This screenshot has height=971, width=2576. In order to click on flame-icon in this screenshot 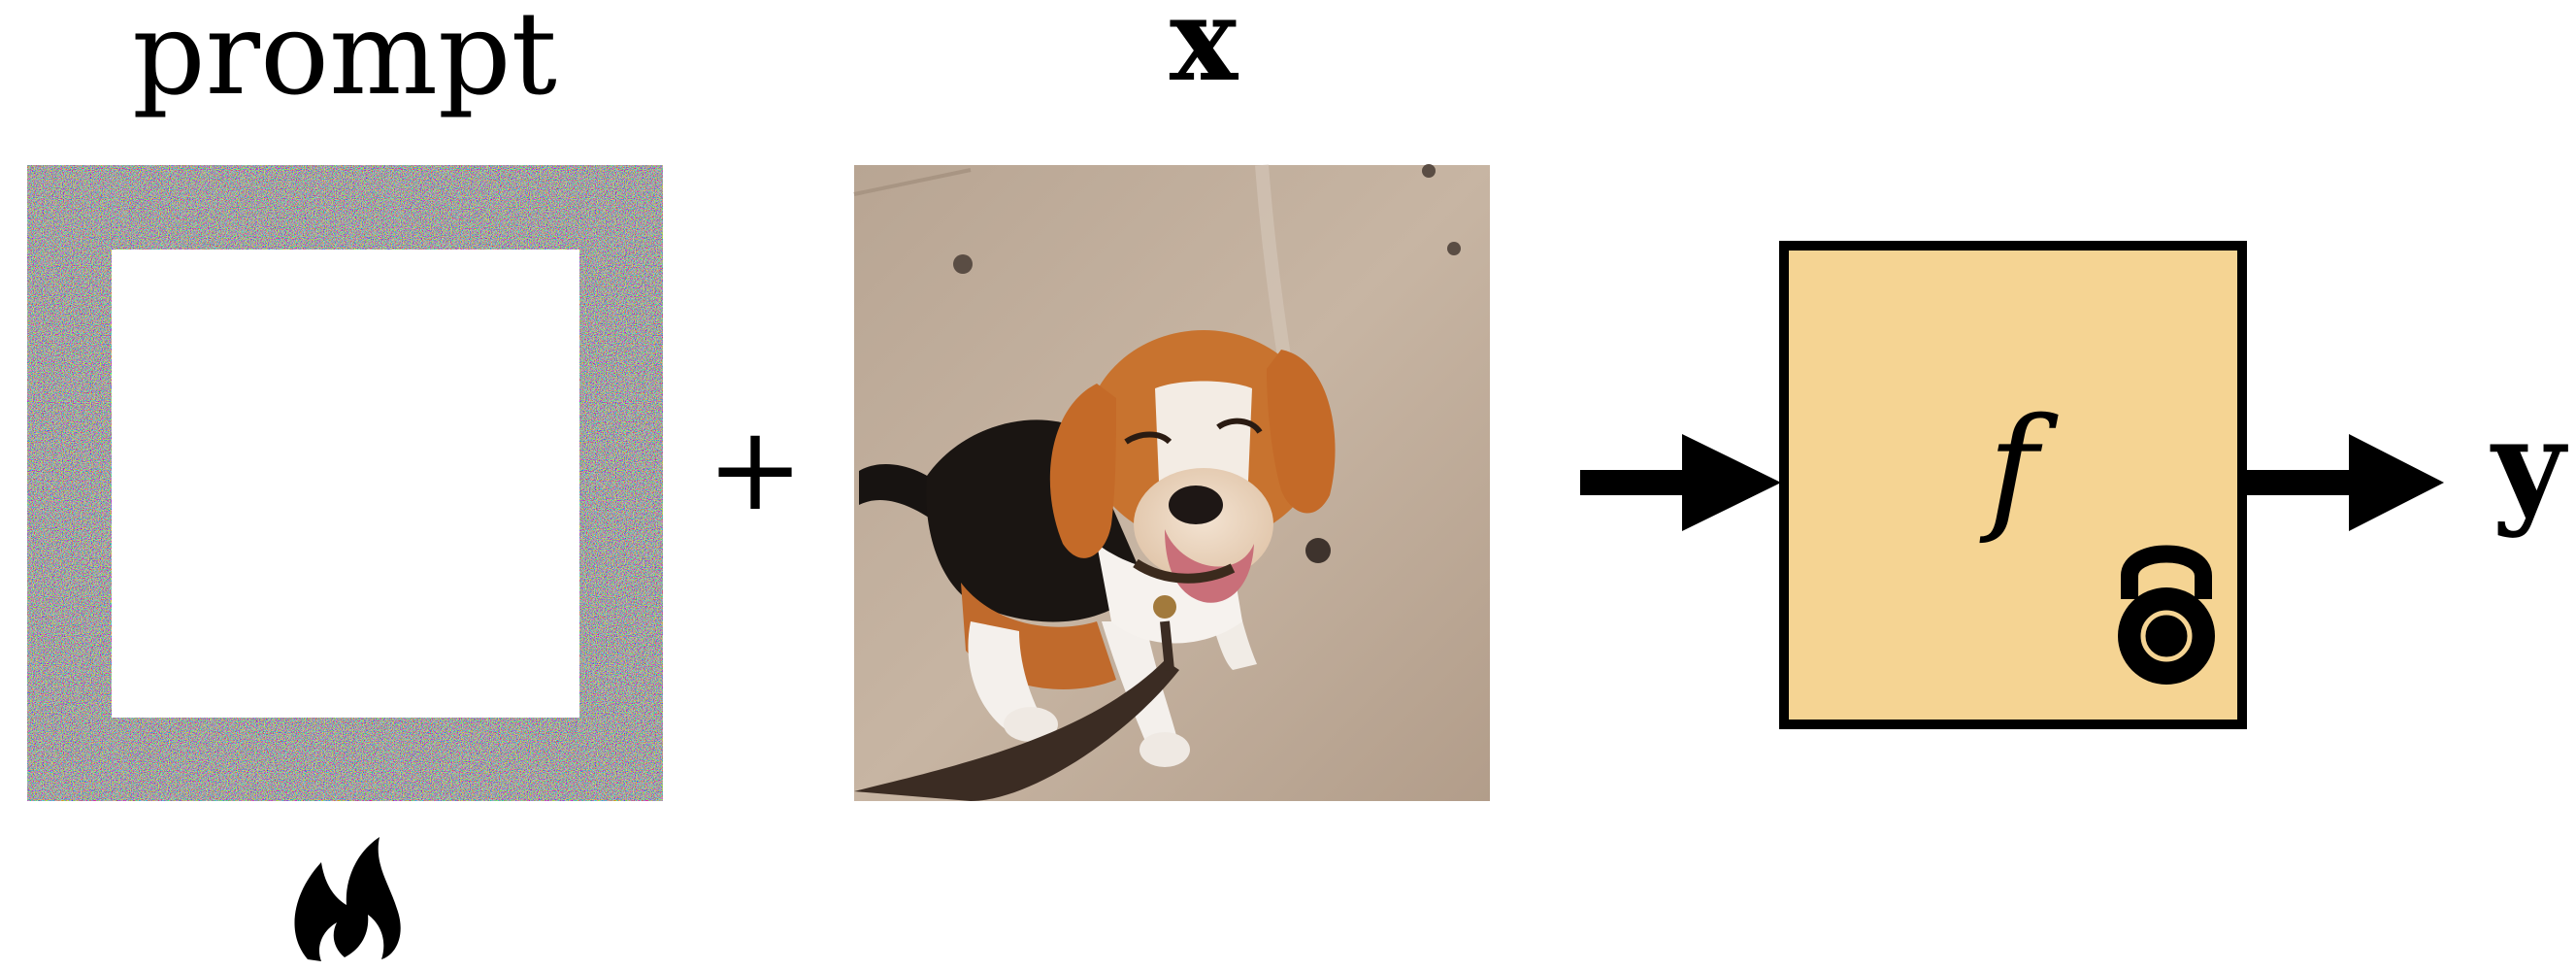, I will do `click(347, 899)`.